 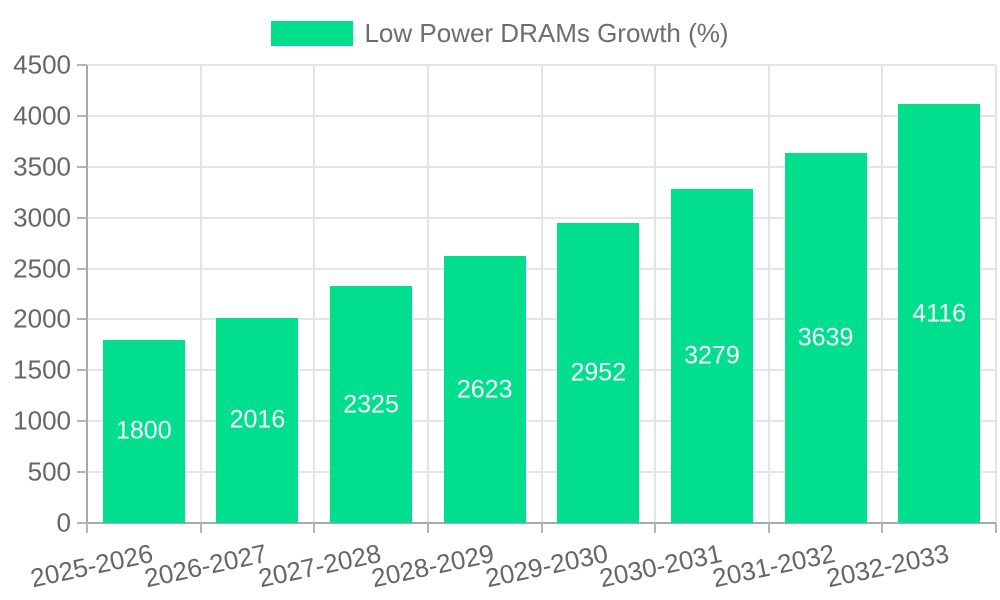 I want to click on bar: 4116, so click(x=939, y=313).